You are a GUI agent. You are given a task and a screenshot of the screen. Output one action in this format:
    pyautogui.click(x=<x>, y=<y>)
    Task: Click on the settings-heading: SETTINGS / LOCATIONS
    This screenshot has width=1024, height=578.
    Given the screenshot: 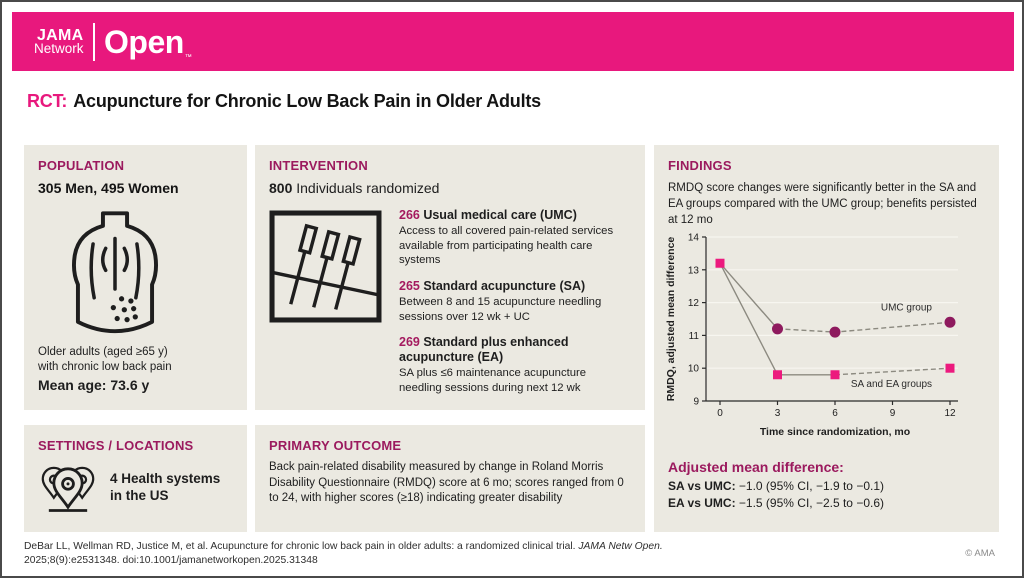 What is the action you would take?
    pyautogui.click(x=116, y=445)
    